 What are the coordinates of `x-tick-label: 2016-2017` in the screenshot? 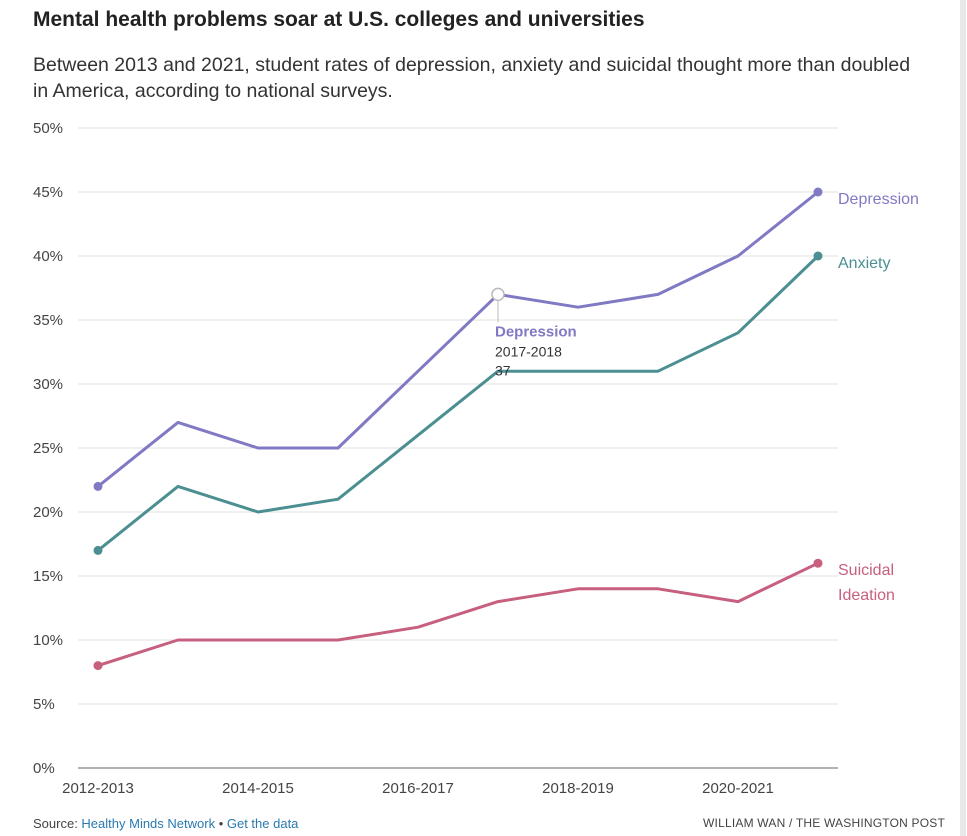 It's located at (418, 788).